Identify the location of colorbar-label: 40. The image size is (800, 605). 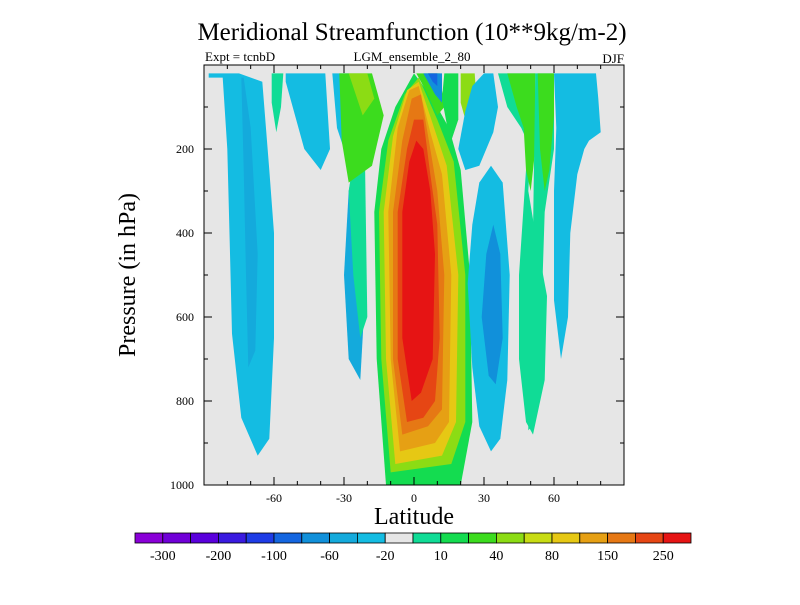
(496, 556).